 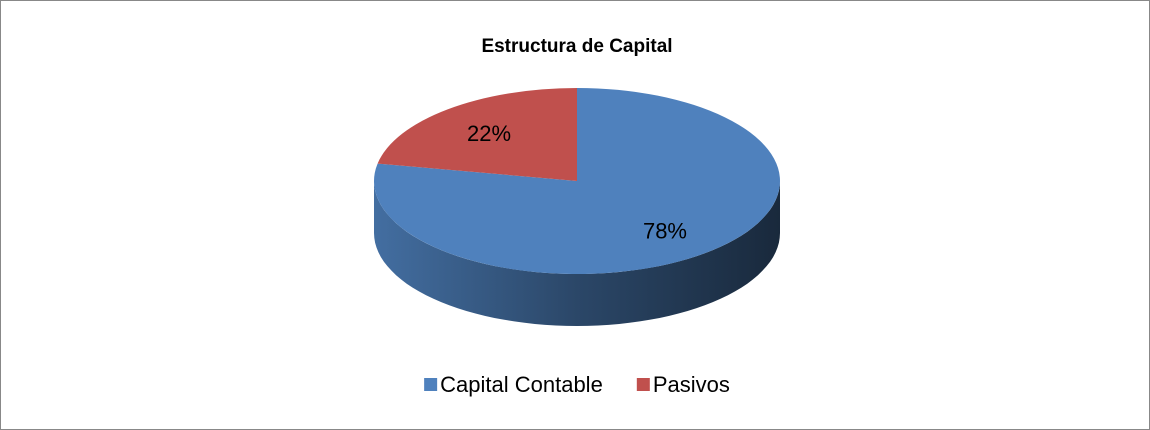 I want to click on legend-label: Capital Contable, so click(x=521, y=384).